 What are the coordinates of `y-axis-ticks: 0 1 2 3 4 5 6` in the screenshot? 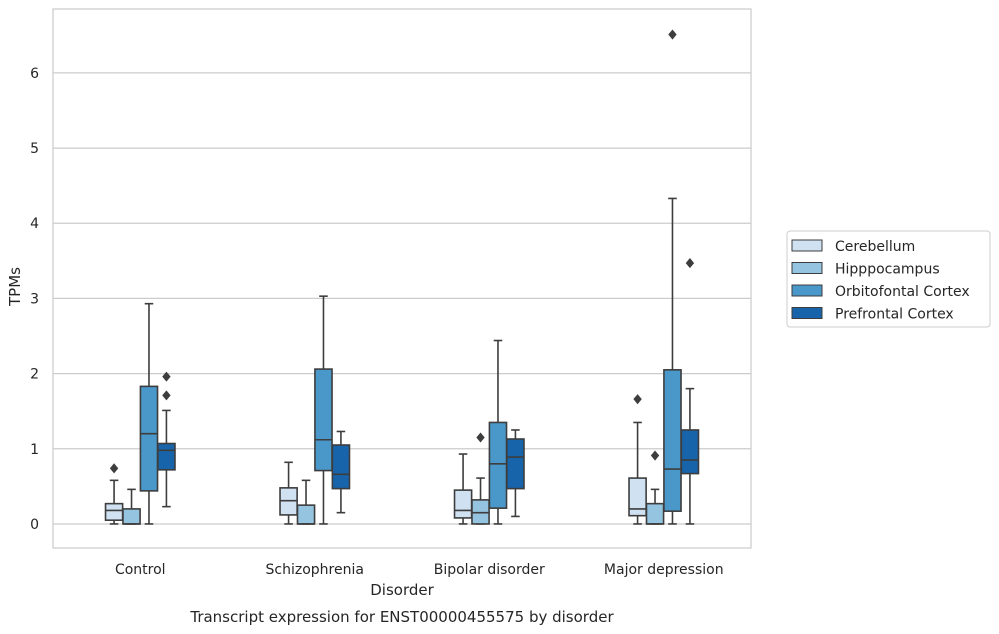 It's located at (34, 299).